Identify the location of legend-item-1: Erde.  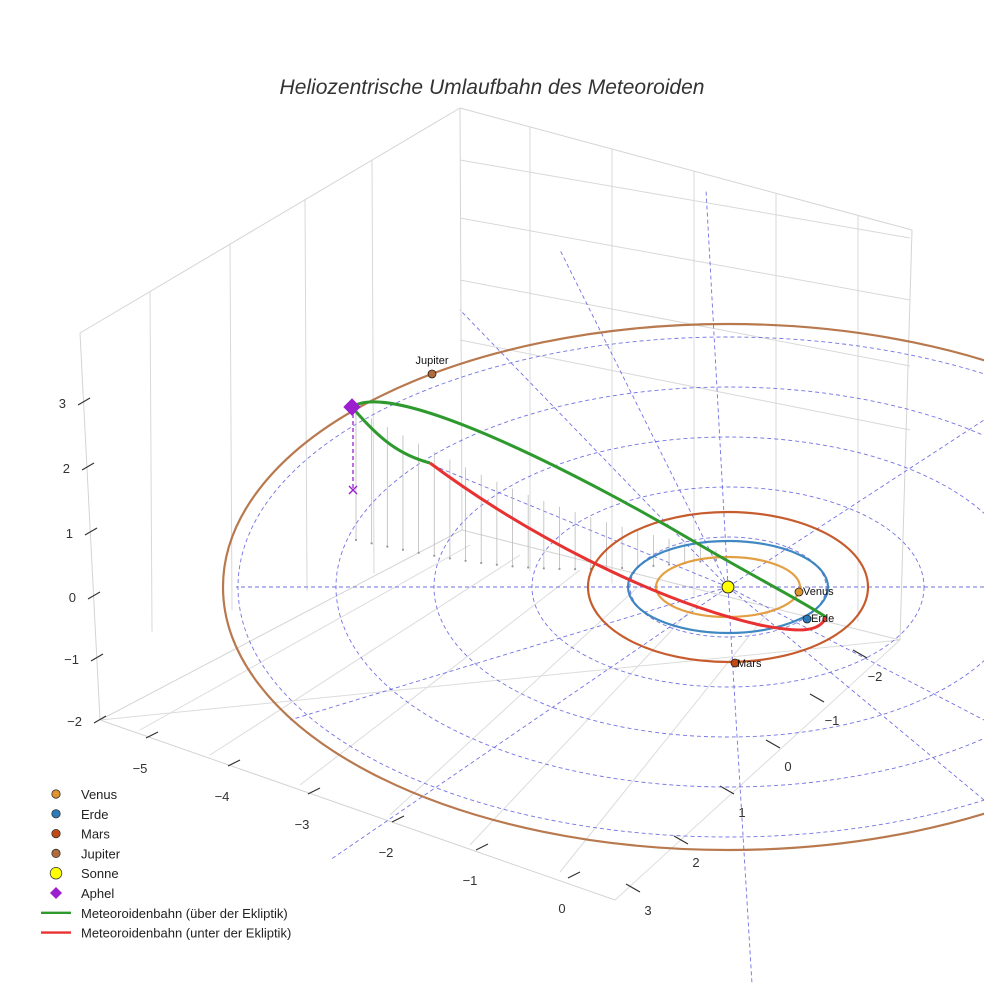
(80, 814).